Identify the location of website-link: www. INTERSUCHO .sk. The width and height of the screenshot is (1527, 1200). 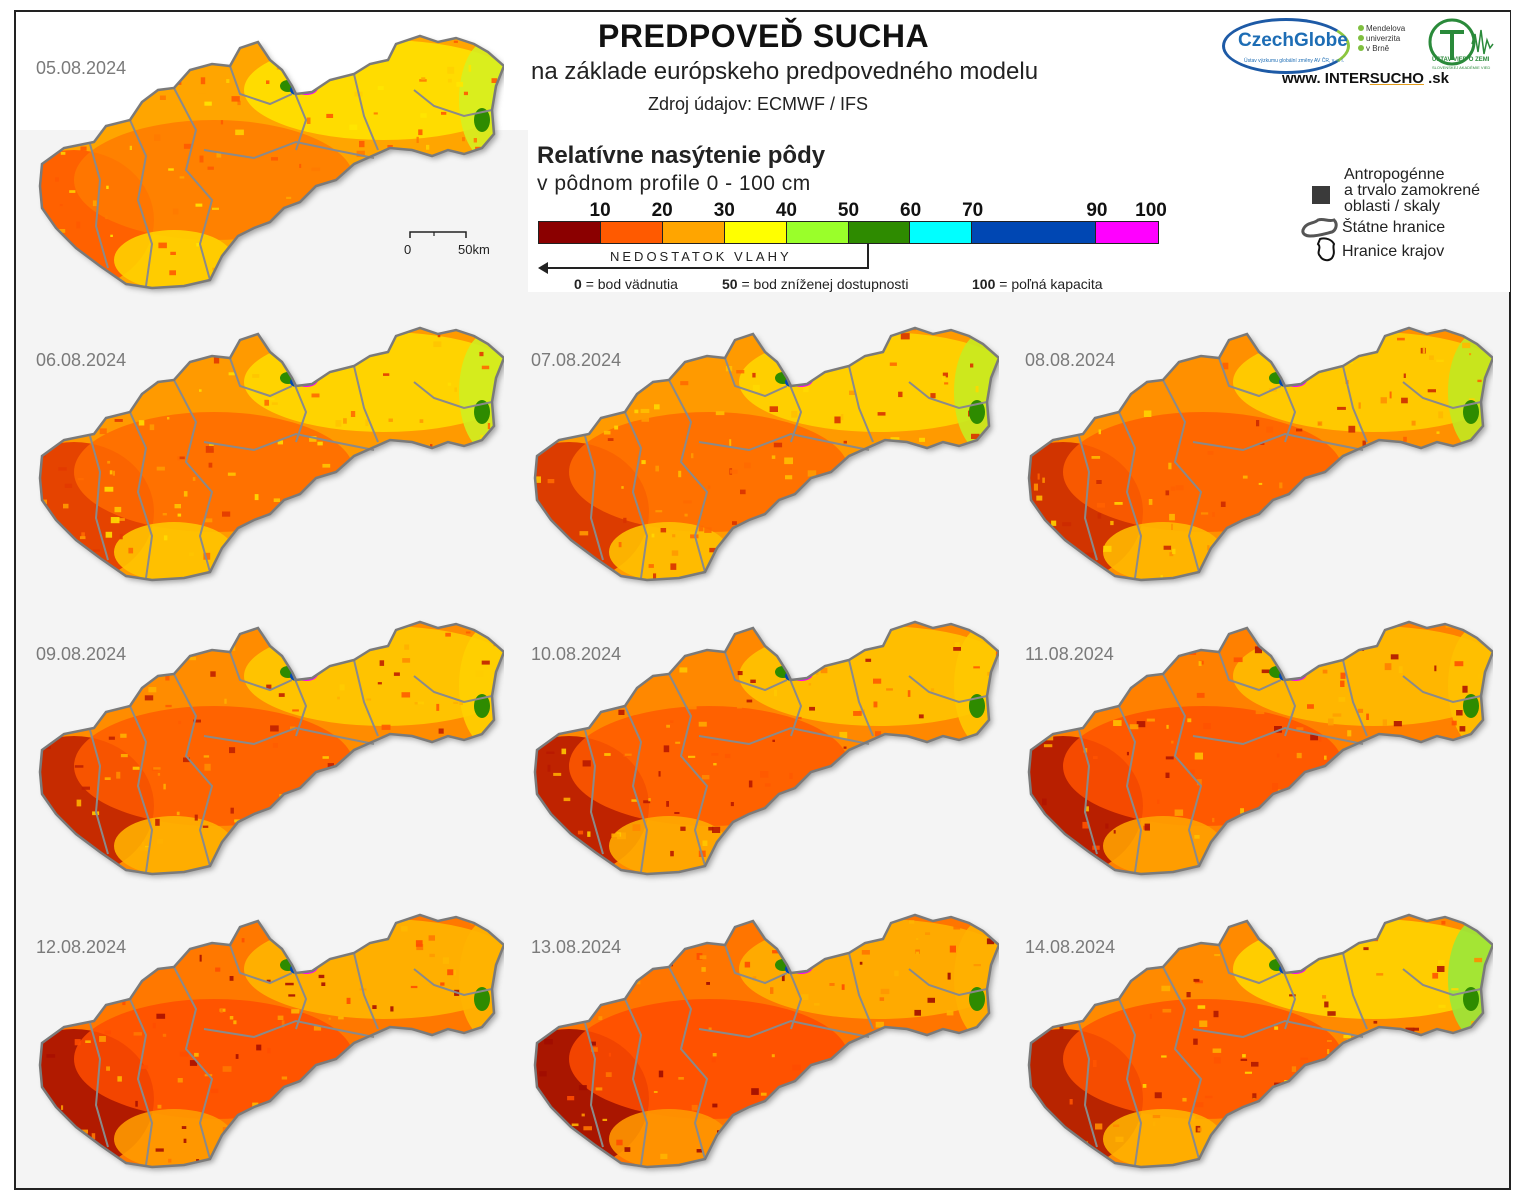
(1365, 78).